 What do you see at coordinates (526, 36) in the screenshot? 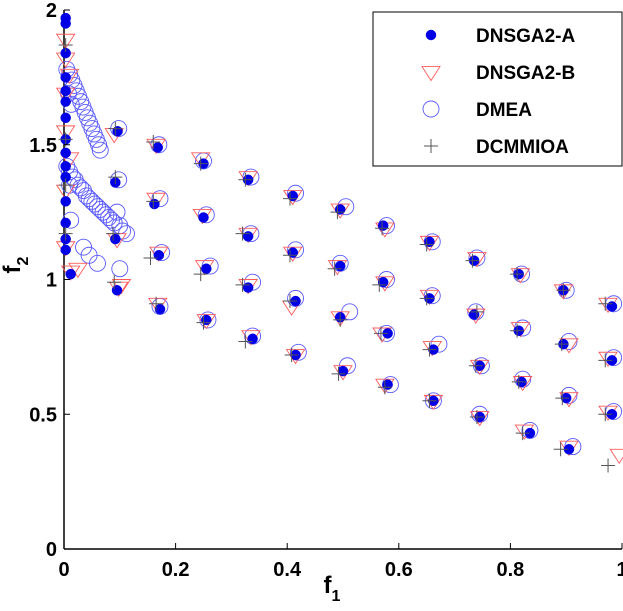
I see `legend-label-dnsga2-a: DNSGA2-A` at bounding box center [526, 36].